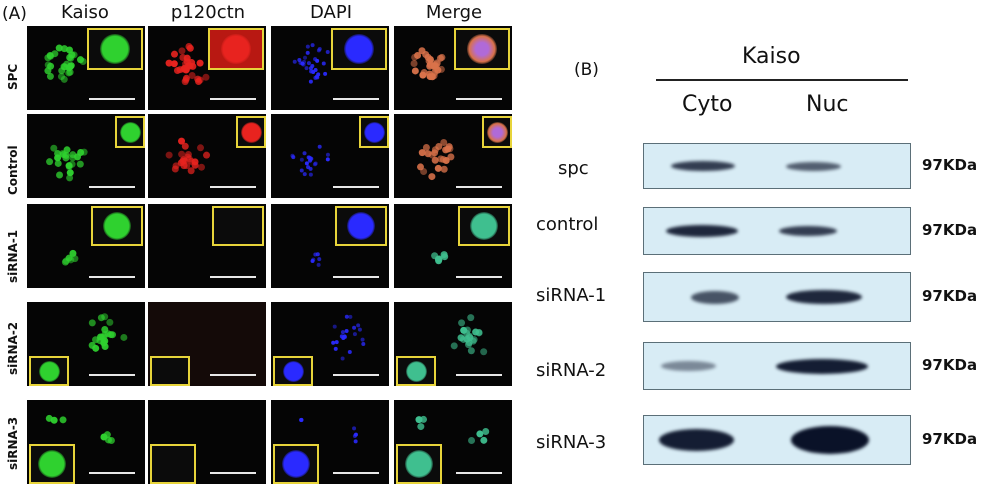 Image resolution: width=991 pixels, height=484 pixels. Describe the element at coordinates (586, 70) in the screenshot. I see `panel-b-label: (B)` at that location.